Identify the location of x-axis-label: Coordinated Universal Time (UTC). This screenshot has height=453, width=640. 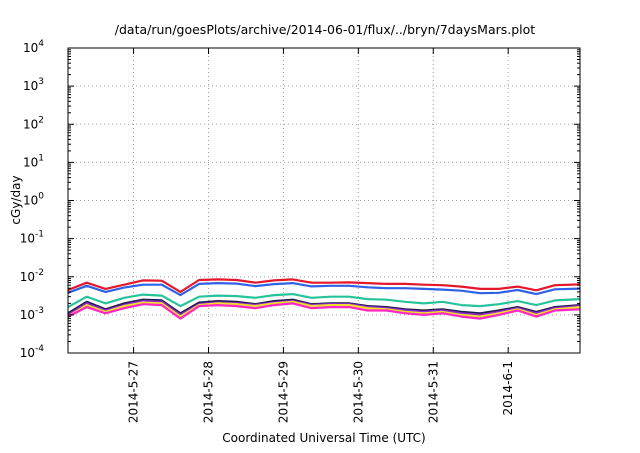
(323, 438).